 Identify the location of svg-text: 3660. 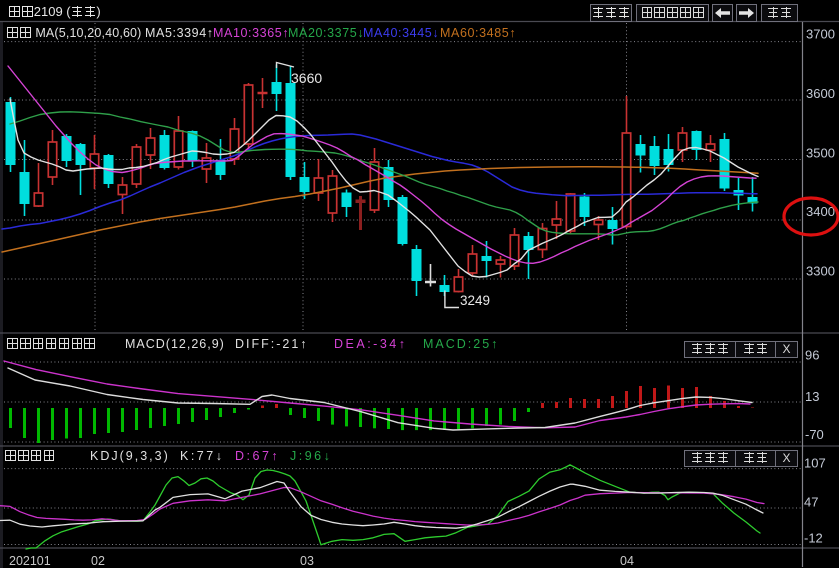
(306, 78).